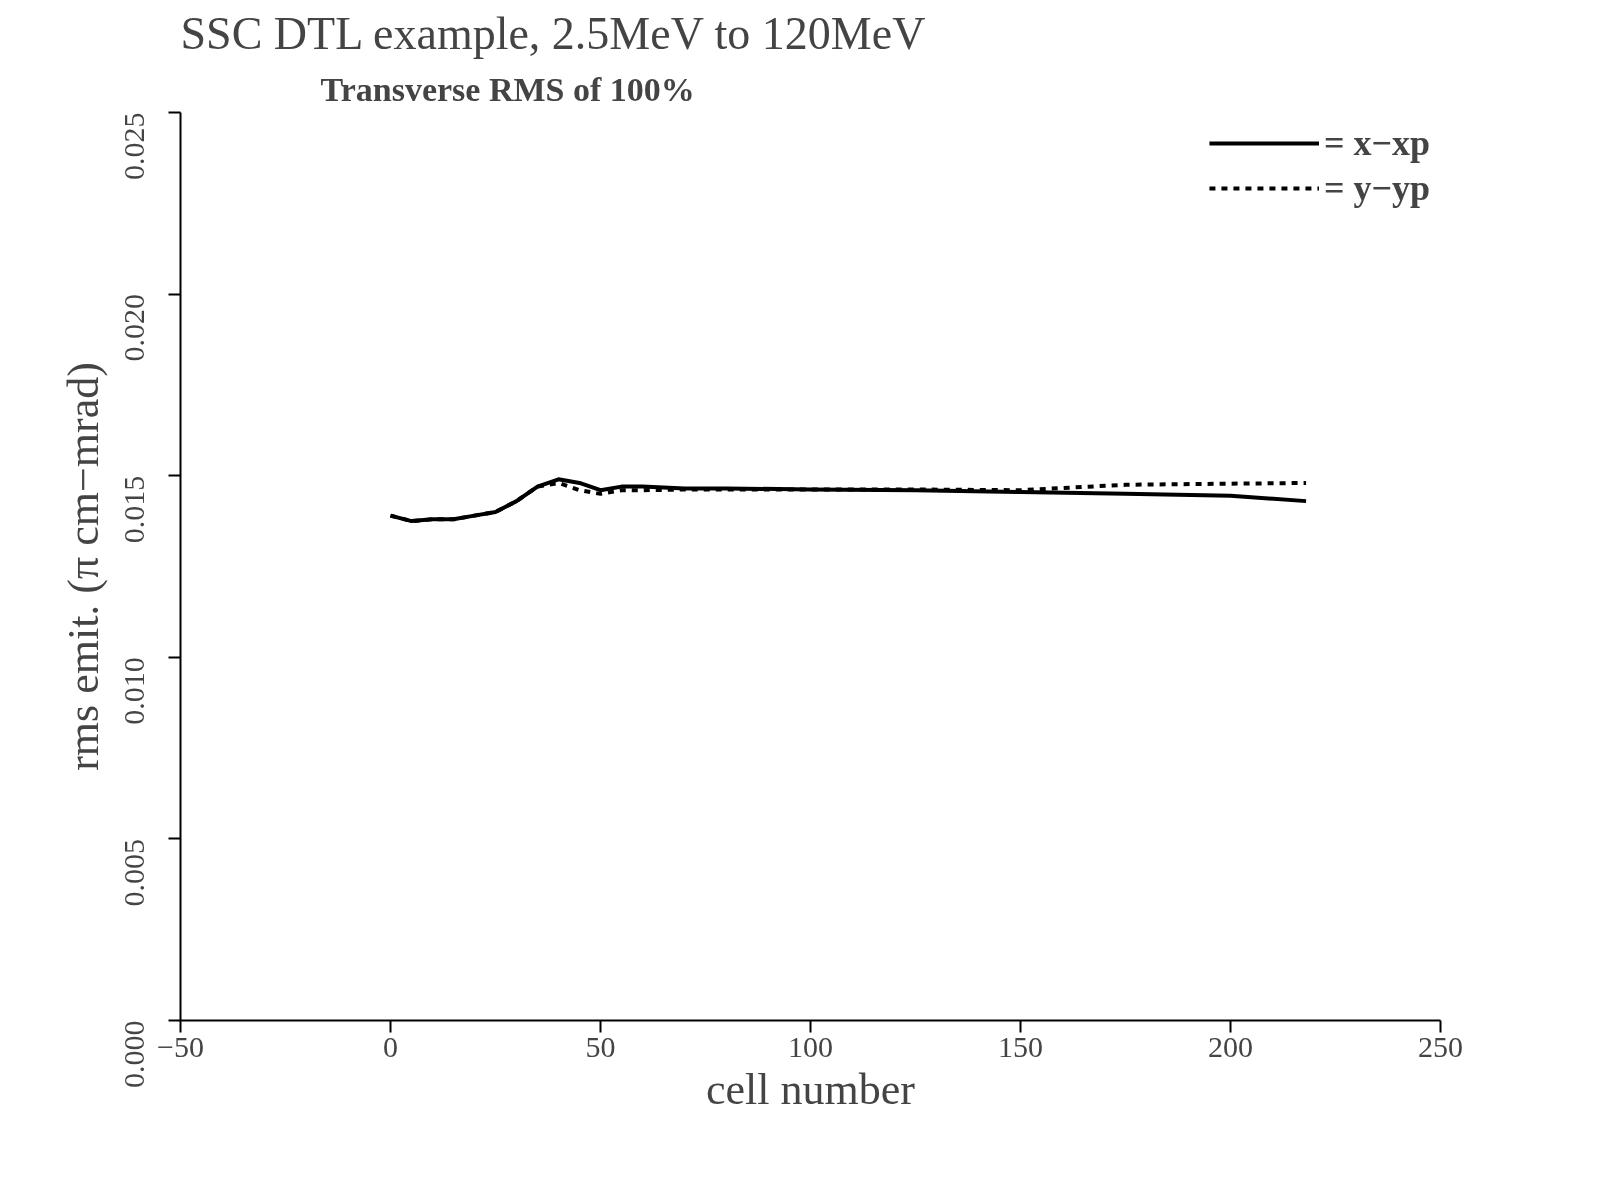 This screenshot has height=1194, width=1622. I want to click on y-tick-label: 0.025, so click(133, 146).